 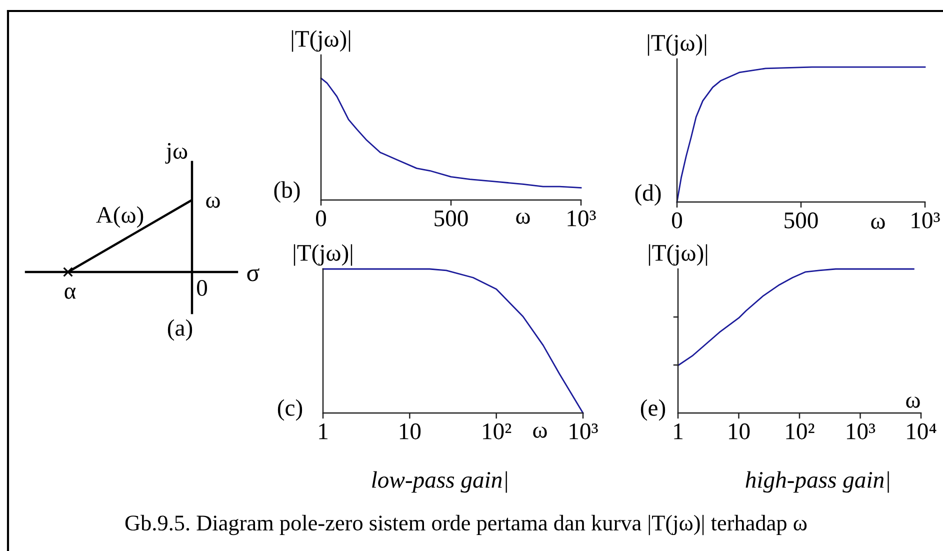 What do you see at coordinates (817, 482) in the screenshot?
I see `text: high-pass gain|` at bounding box center [817, 482].